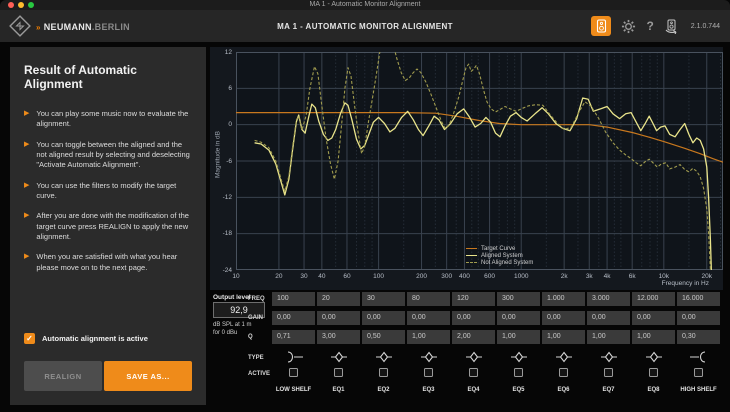 This screenshot has width=730, height=412. I want to click on legend-label: Not Aligned System, so click(507, 262).